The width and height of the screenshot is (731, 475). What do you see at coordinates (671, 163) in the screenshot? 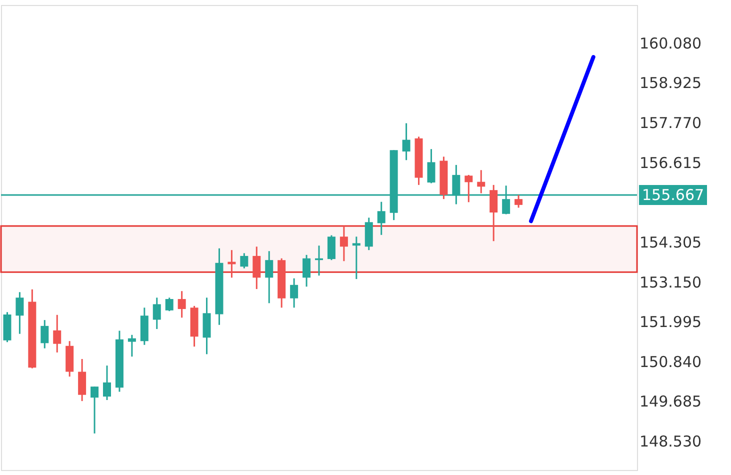
I see `y-tick-label: 156.615` at bounding box center [671, 163].